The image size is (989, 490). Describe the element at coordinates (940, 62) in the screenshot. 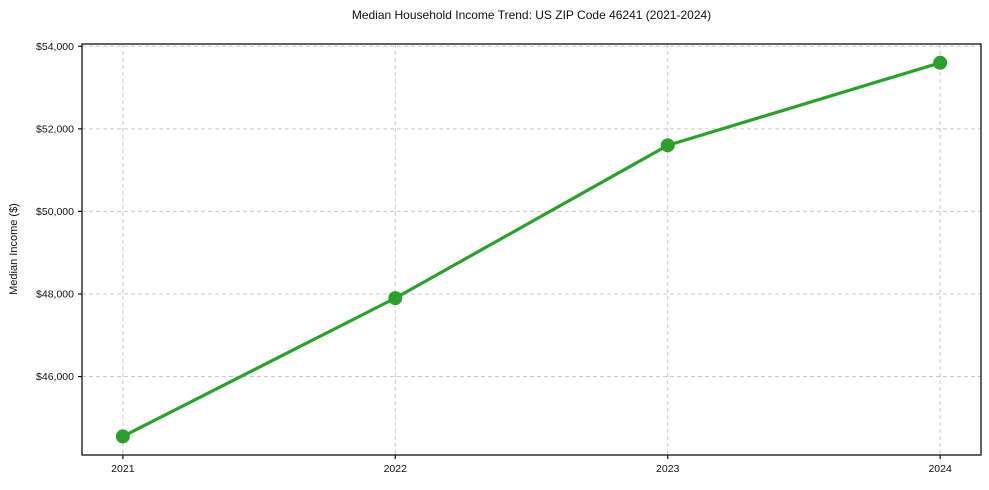

I see `data-point-2024` at that location.